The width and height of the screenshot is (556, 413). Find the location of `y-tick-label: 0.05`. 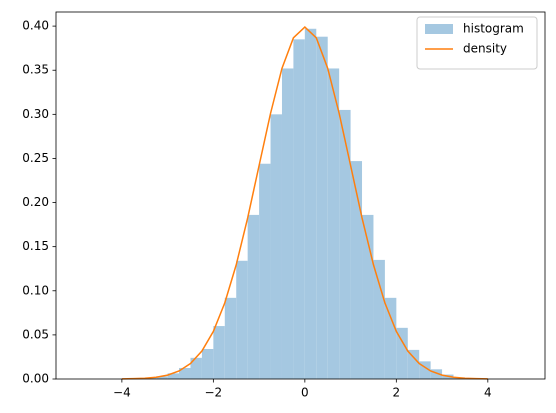

y-tick-label: 0.05 is located at coordinates (35, 334).